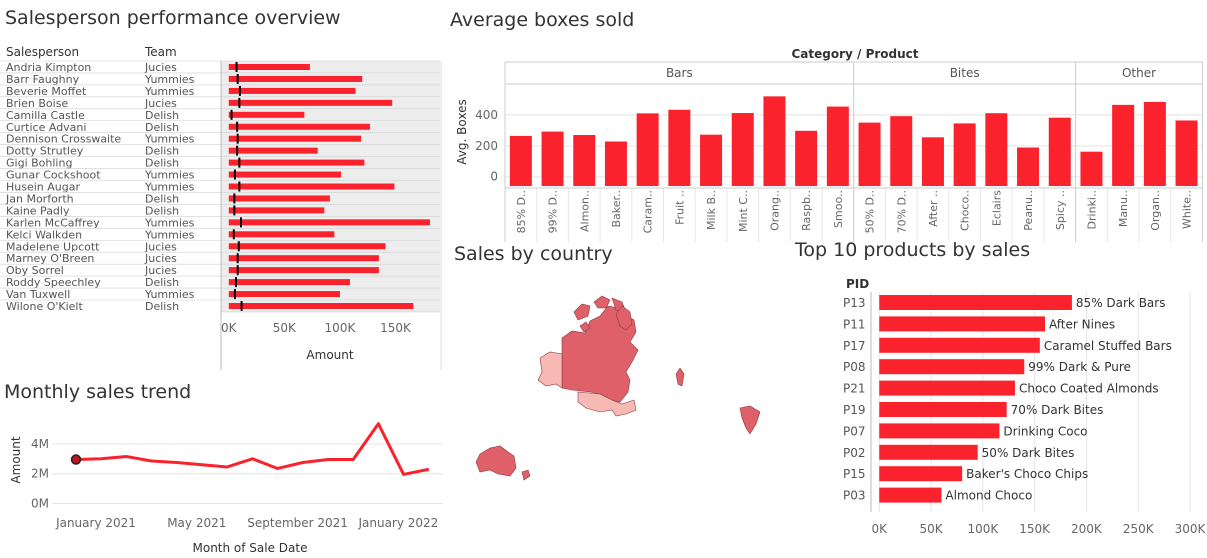  I want to click on salesperson-name: Van Tuxwell, so click(38, 294).